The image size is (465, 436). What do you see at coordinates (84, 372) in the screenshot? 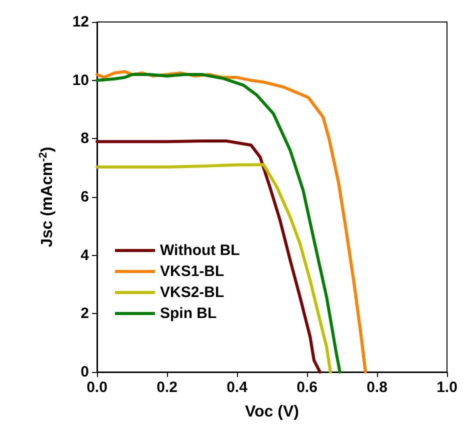
I see `y-tick-label: 0` at bounding box center [84, 372].